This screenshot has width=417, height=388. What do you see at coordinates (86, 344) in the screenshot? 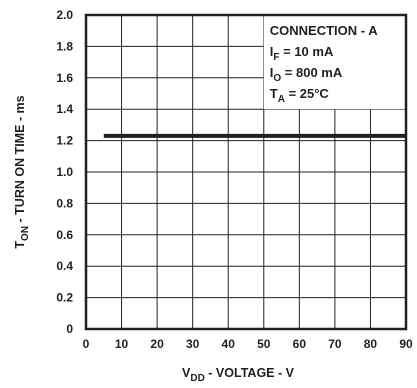
I see `x-tick-label: 0` at bounding box center [86, 344].